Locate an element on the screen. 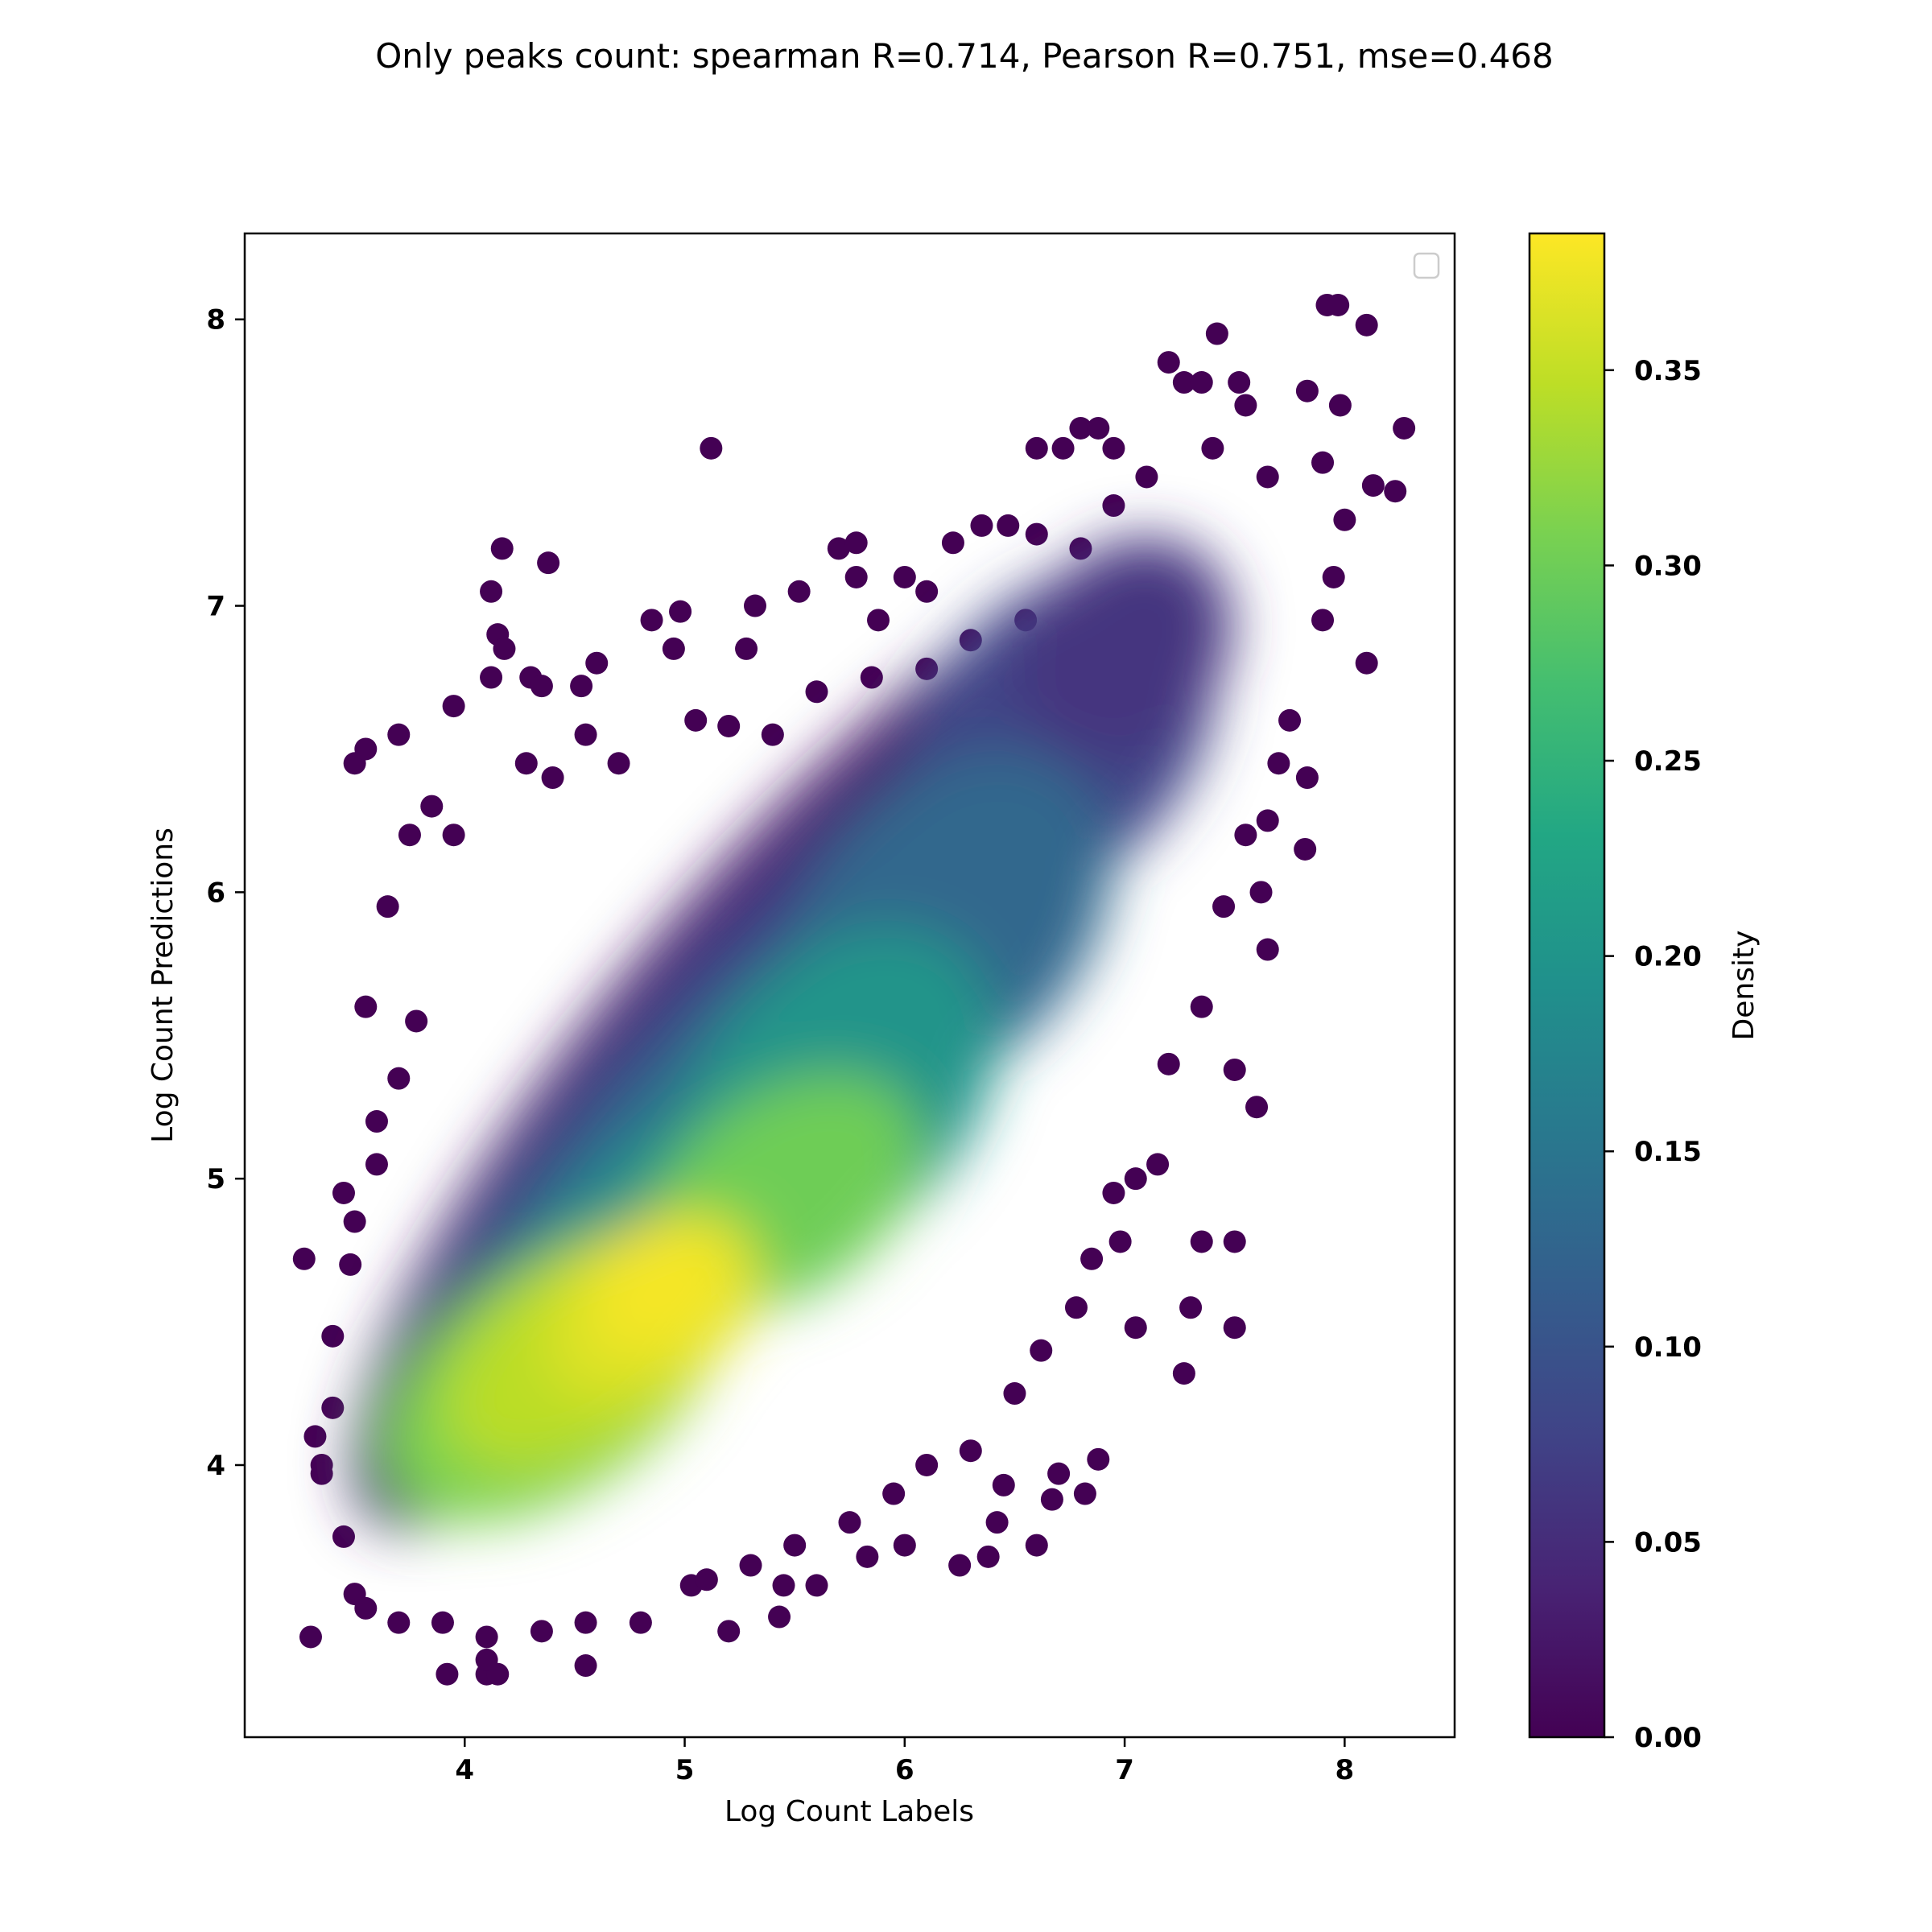 This screenshot has width=1932, height=1932. colorbar-tick-label: 0.00 is located at coordinates (1668, 1738).